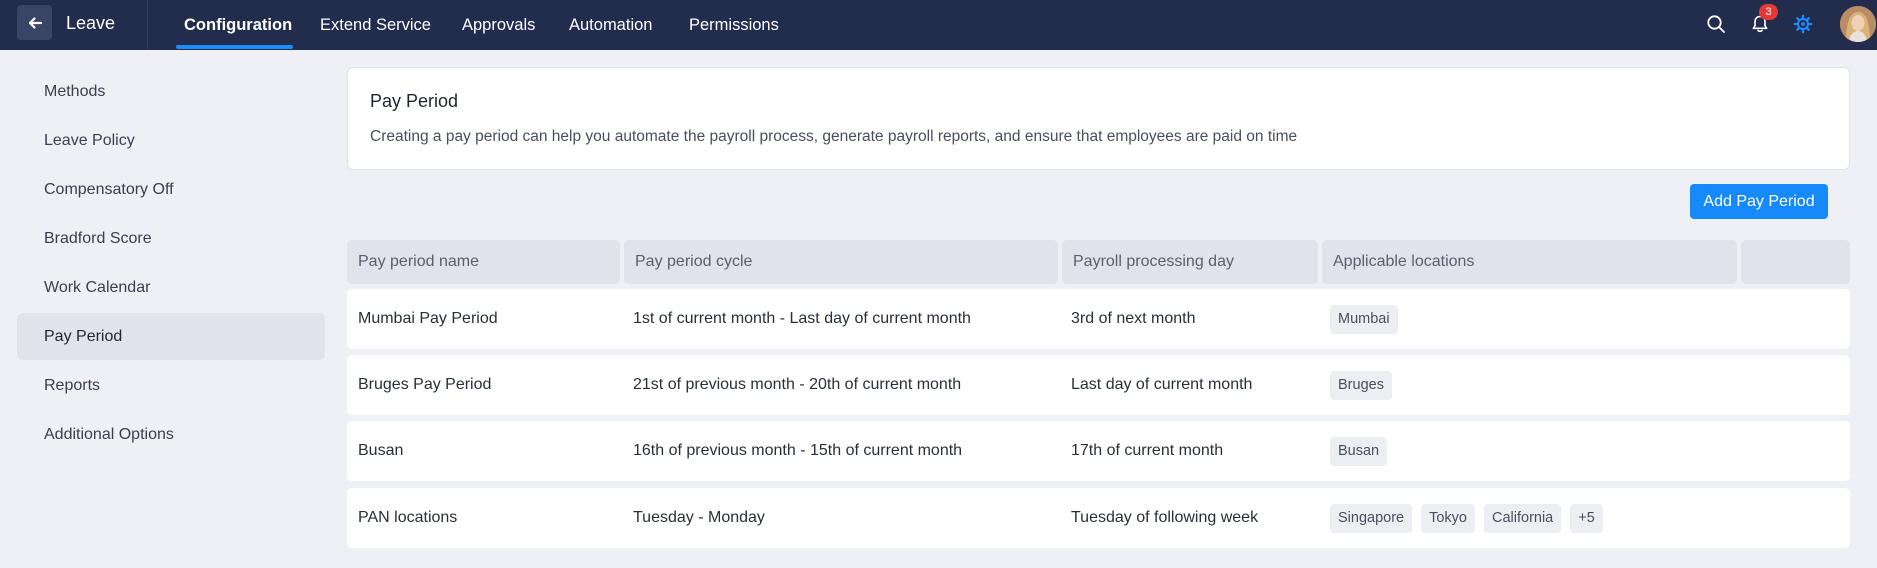 This screenshot has width=1877, height=568. I want to click on gear-icon, so click(1803, 24).